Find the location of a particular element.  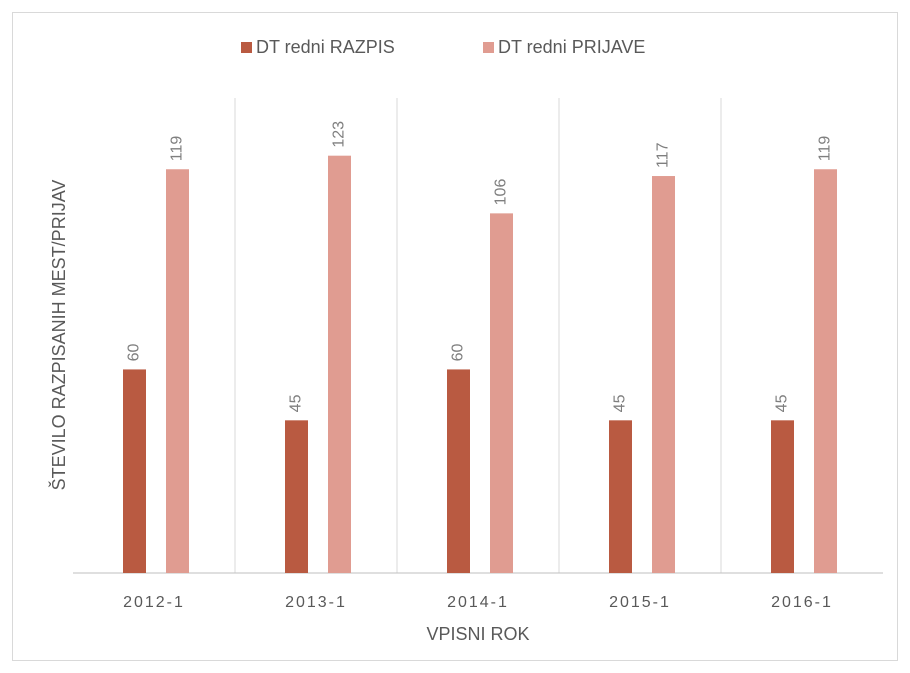

x-axis-title: VPISNI ROK is located at coordinates (477, 634).